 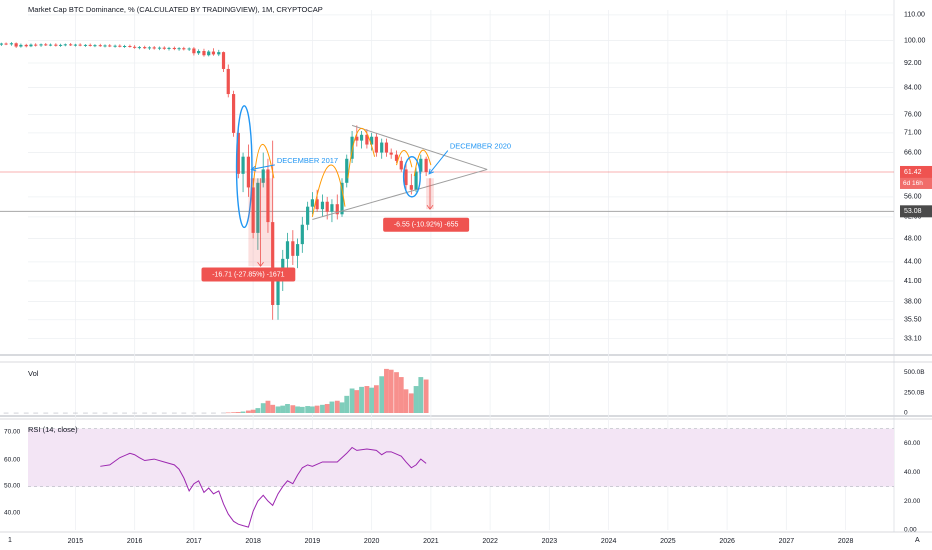 What do you see at coordinates (244, 167) in the screenshot?
I see `highlight-ellipse` at bounding box center [244, 167].